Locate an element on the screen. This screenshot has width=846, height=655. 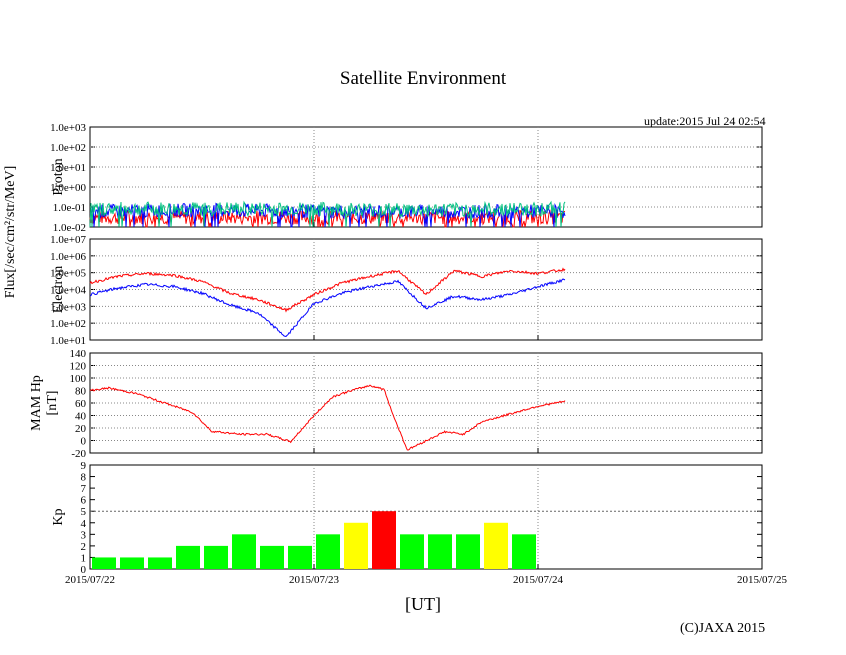
flux-axis-label: Flux[/sec/cm²/str/MeV] is located at coordinates (10, 232).